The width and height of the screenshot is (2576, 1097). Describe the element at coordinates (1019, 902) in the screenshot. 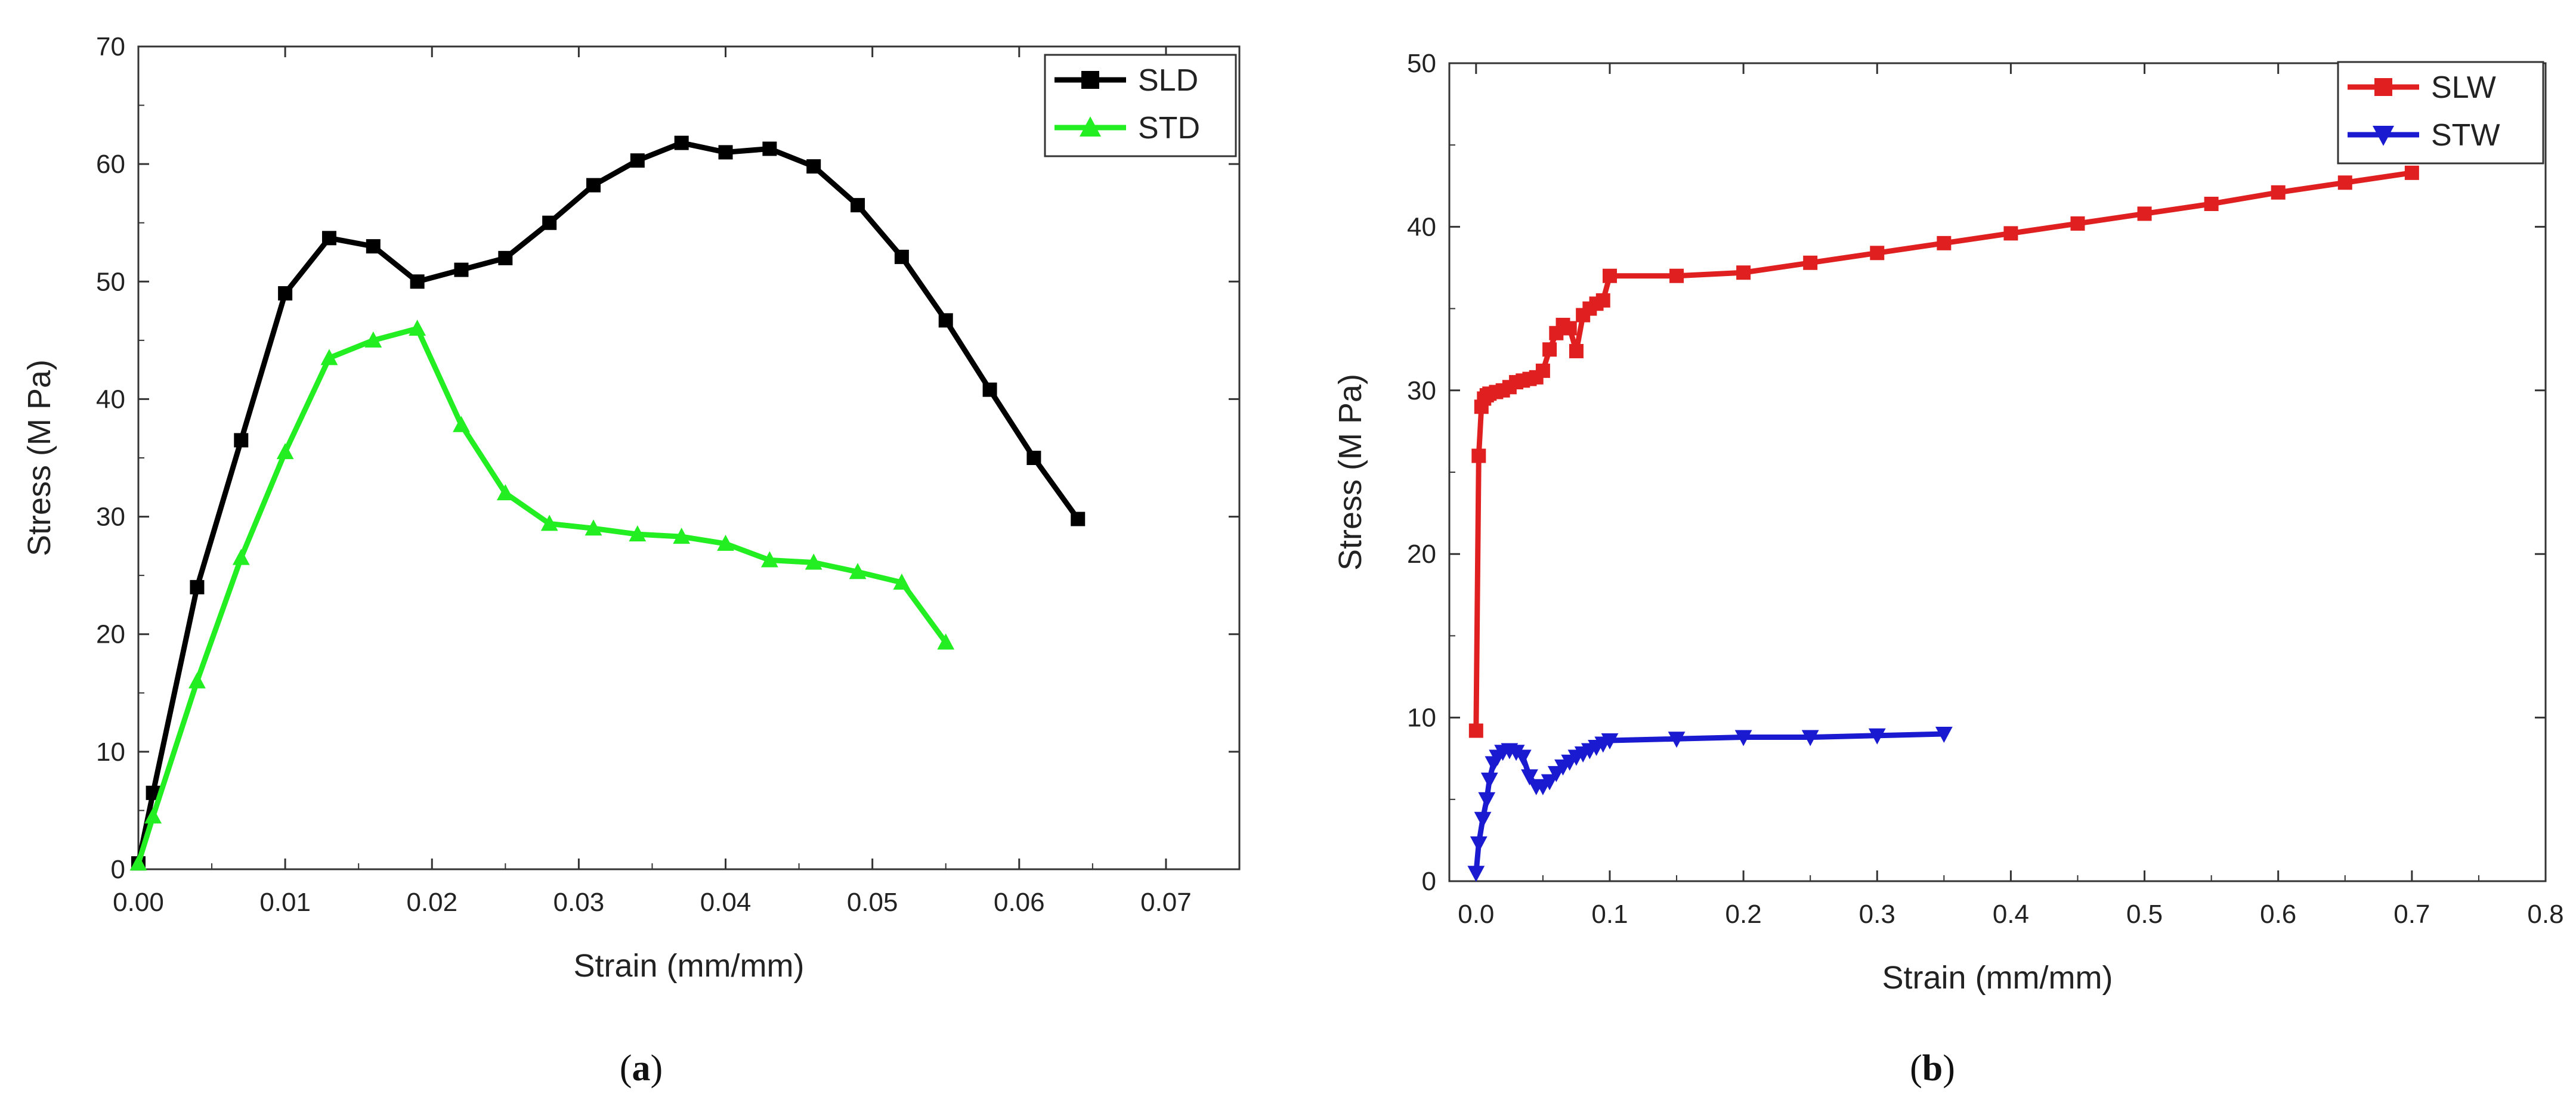

I see `x-tick-label: 0.06` at that location.